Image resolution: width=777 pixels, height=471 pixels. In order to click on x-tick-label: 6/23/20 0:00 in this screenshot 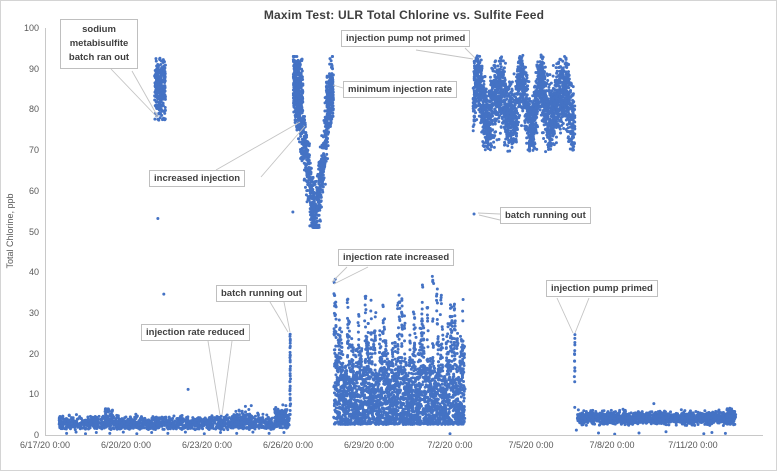, I will do `click(207, 445)`.